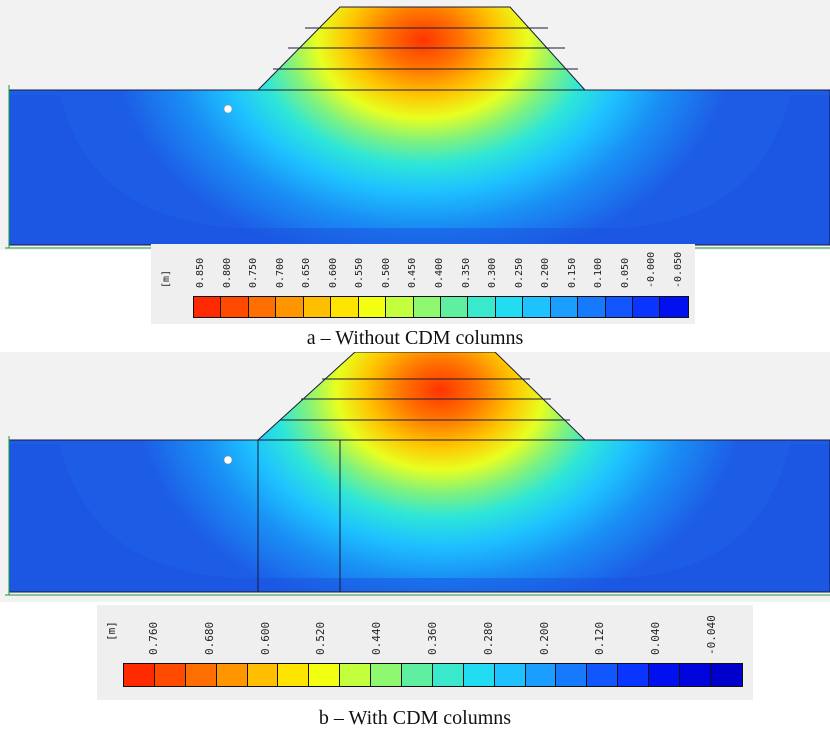 Image resolution: width=830 pixels, height=731 pixels. I want to click on legend-tick-label: 0.150, so click(572, 272).